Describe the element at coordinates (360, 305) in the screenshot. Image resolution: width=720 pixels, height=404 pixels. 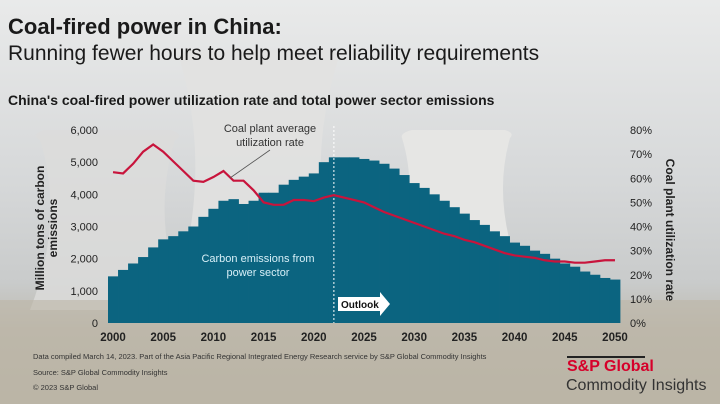
I see `outlook-label: Outlook` at that location.